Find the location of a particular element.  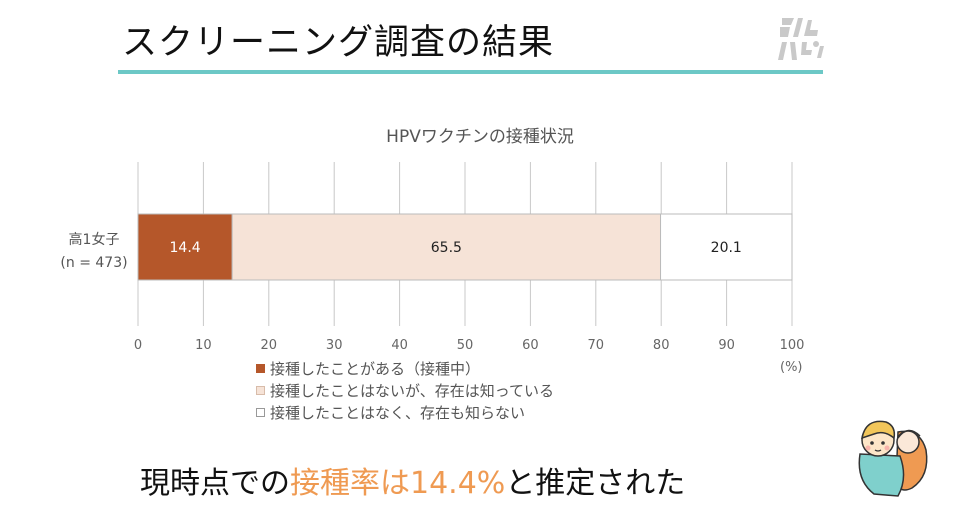

conclusion-suffix: と推定された is located at coordinates (595, 483).